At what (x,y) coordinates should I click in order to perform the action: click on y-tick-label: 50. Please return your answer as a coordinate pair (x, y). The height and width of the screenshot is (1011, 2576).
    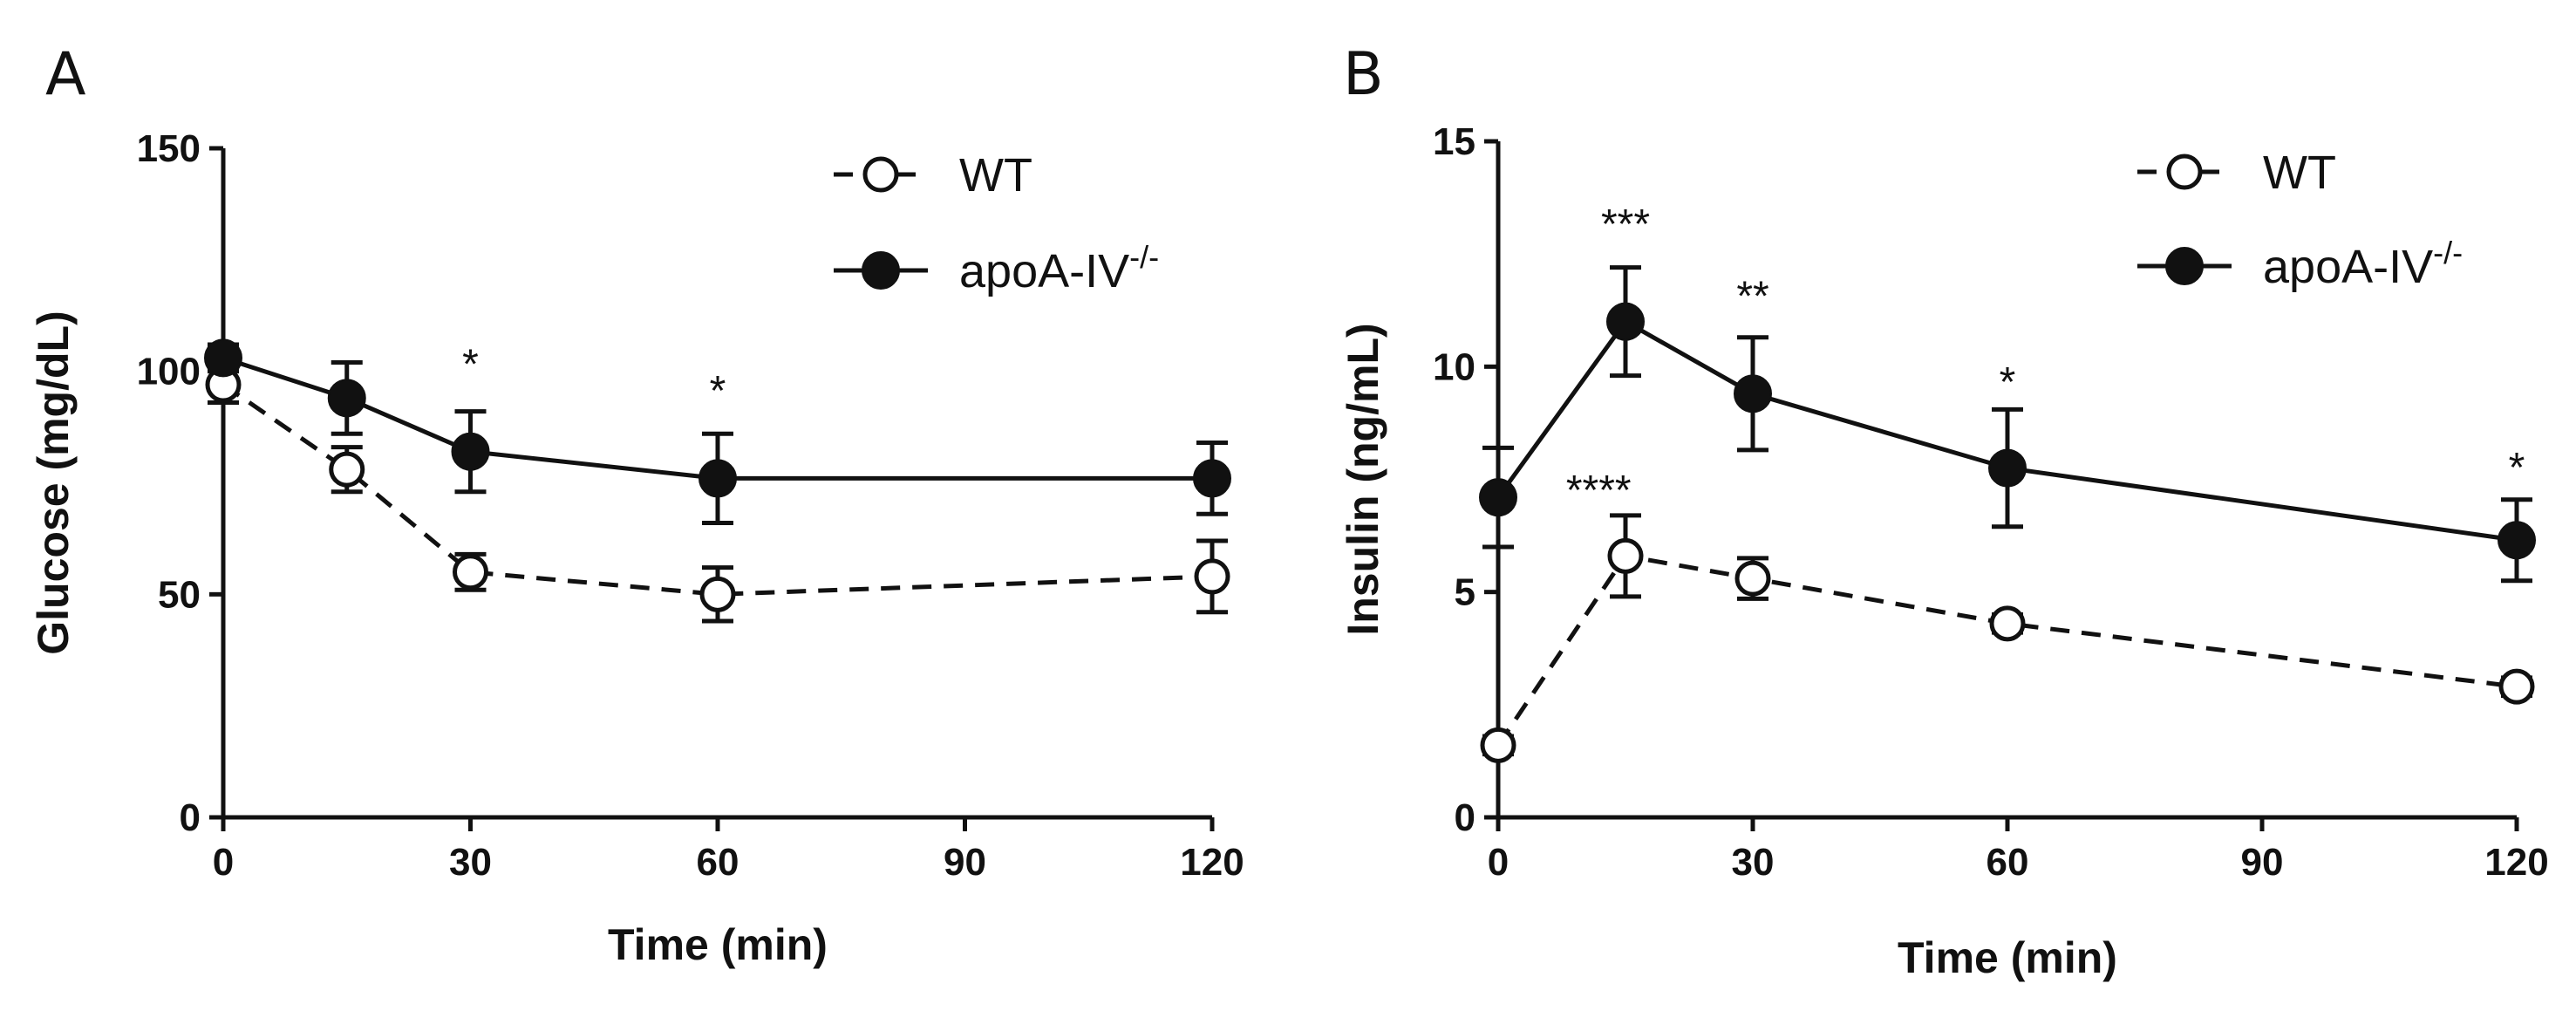
    Looking at the image, I should click on (180, 594).